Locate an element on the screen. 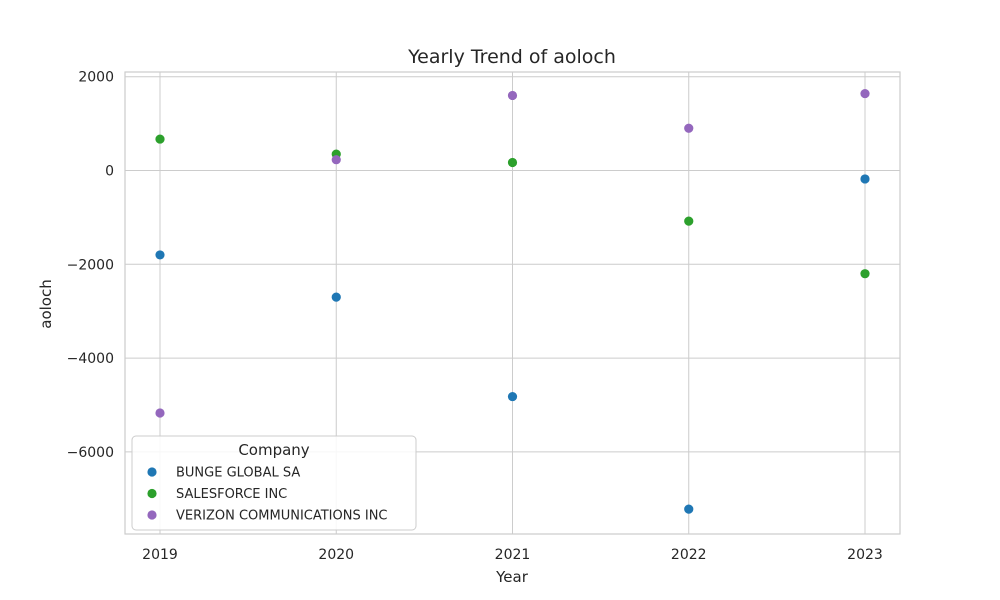  legend-box is located at coordinates (274, 483).